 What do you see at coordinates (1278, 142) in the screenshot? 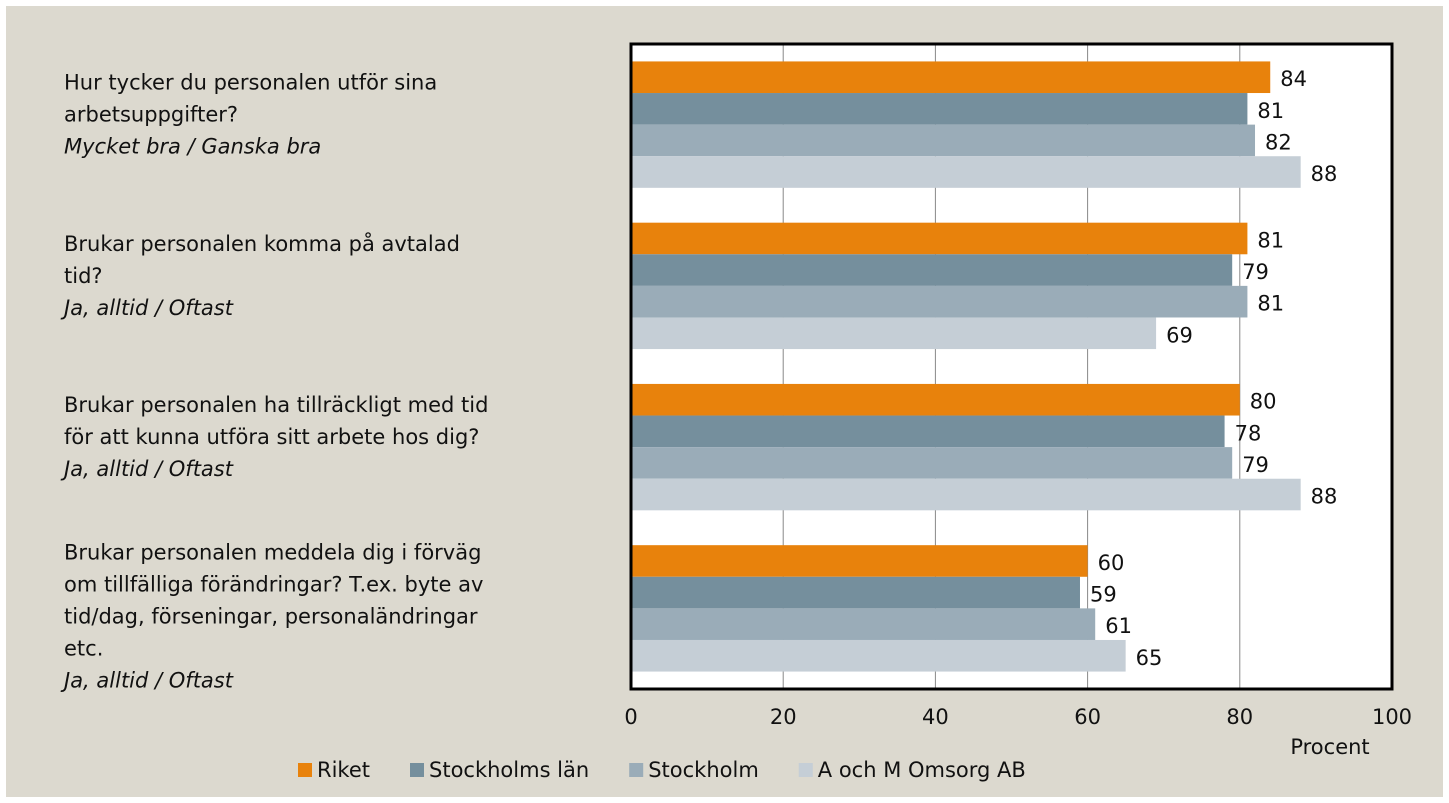
I see `value-label: 82` at bounding box center [1278, 142].